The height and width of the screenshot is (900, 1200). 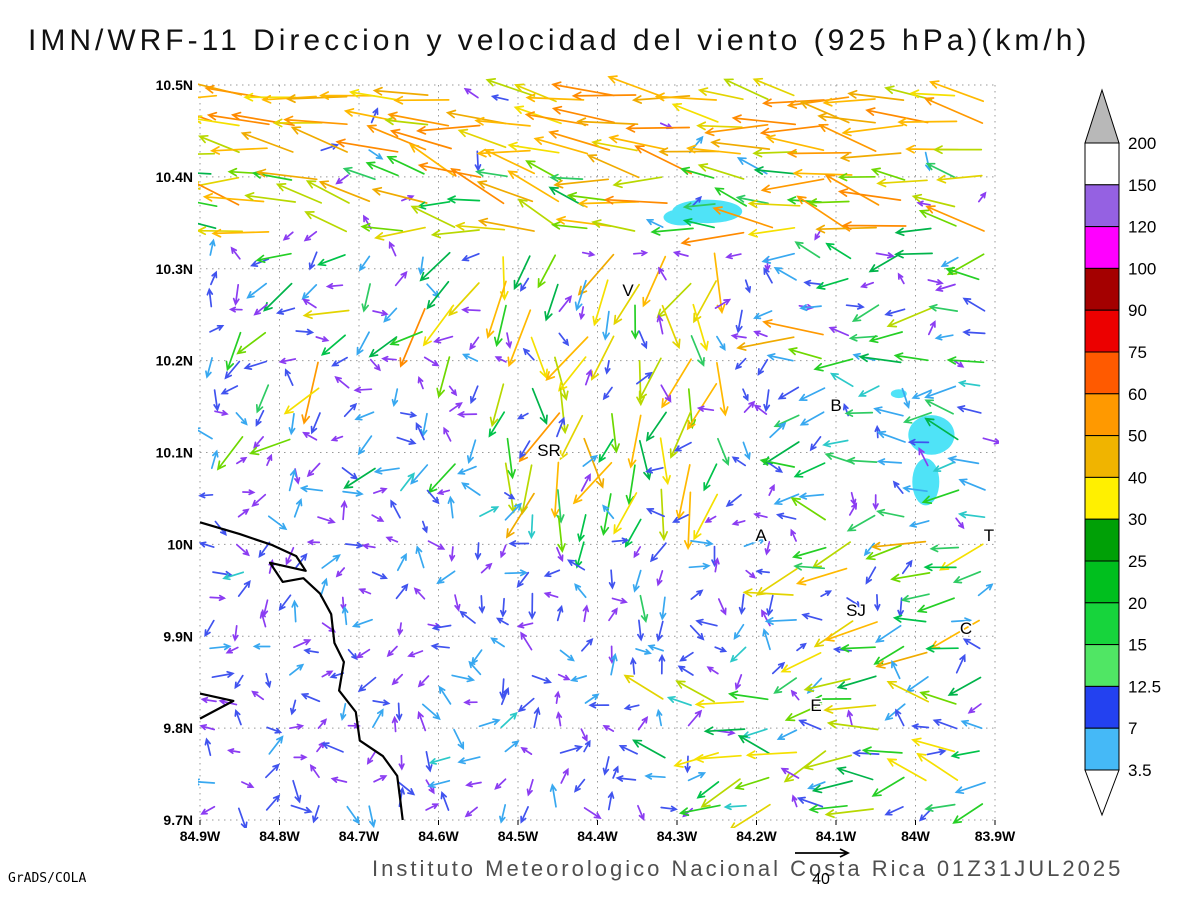 What do you see at coordinates (756, 836) in the screenshot?
I see `lon-tick-label: 84.2W` at bounding box center [756, 836].